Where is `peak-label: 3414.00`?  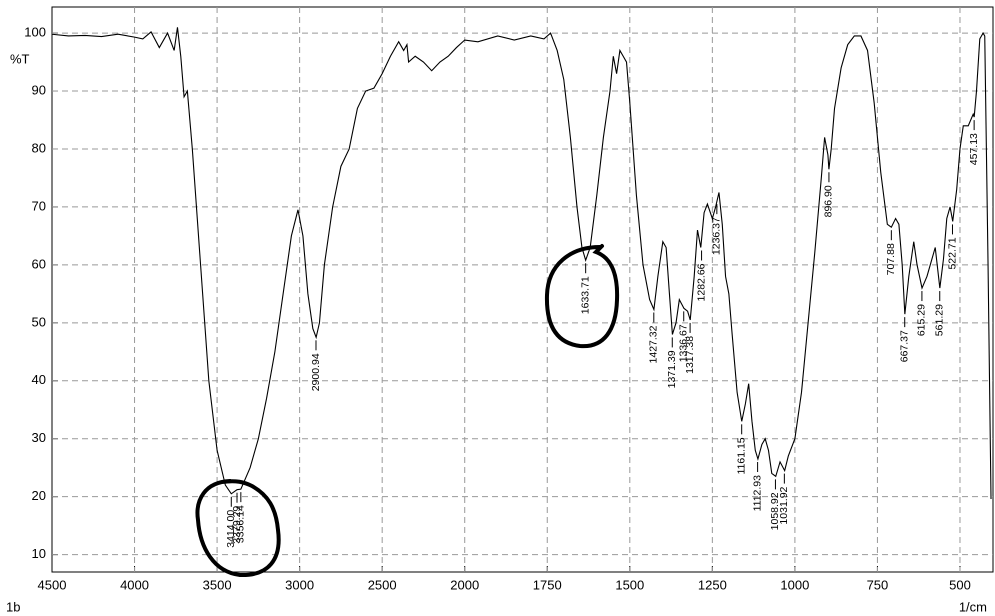
peak-label: 3414.00 is located at coordinates (231, 529).